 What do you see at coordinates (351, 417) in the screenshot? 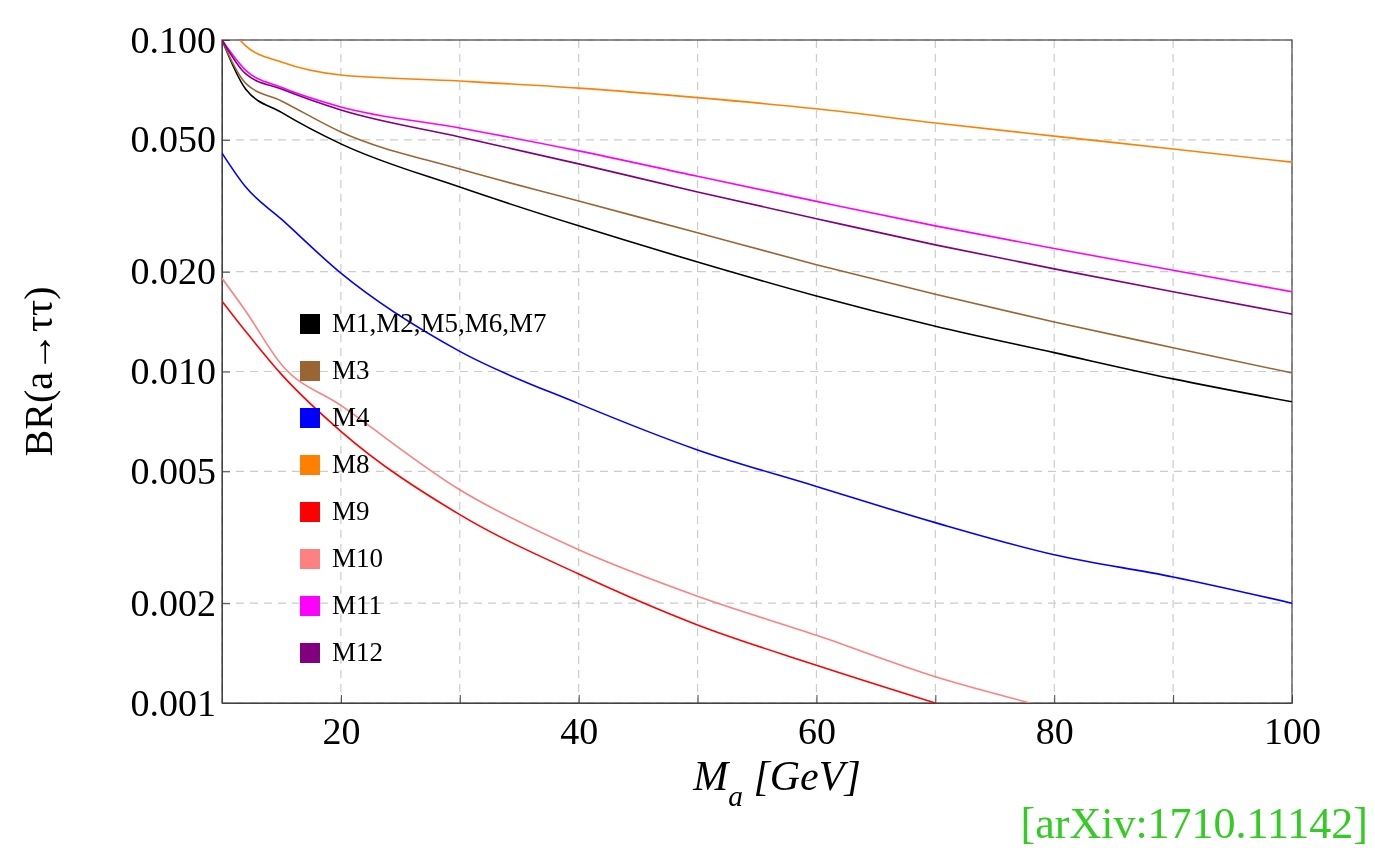
I see `legend-label: M4` at bounding box center [351, 417].